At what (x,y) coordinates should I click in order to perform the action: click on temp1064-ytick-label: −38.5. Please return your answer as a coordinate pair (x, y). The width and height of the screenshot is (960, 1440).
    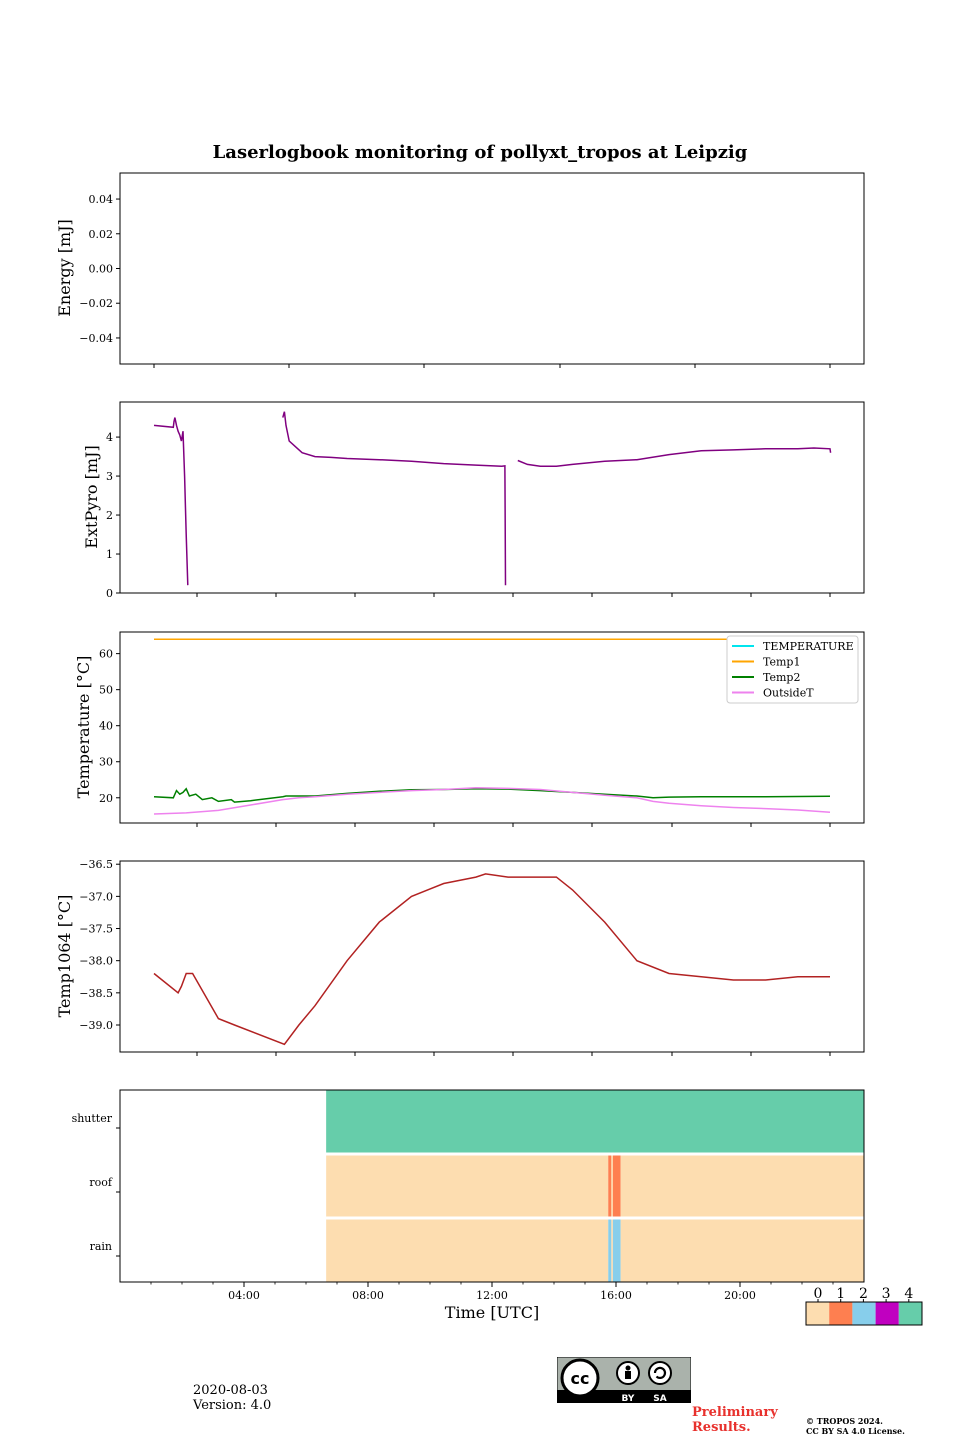
    Looking at the image, I should click on (96, 993).